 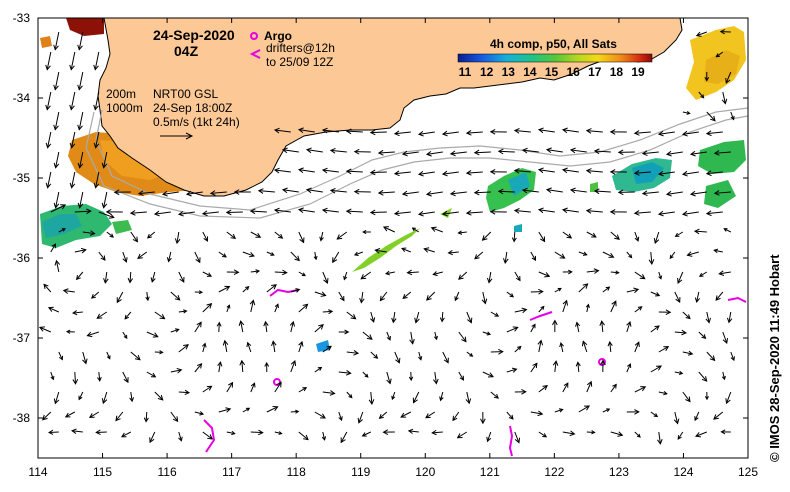 I want to click on colorbar-title: 4h comp, p50, All Sats, so click(x=553, y=44).